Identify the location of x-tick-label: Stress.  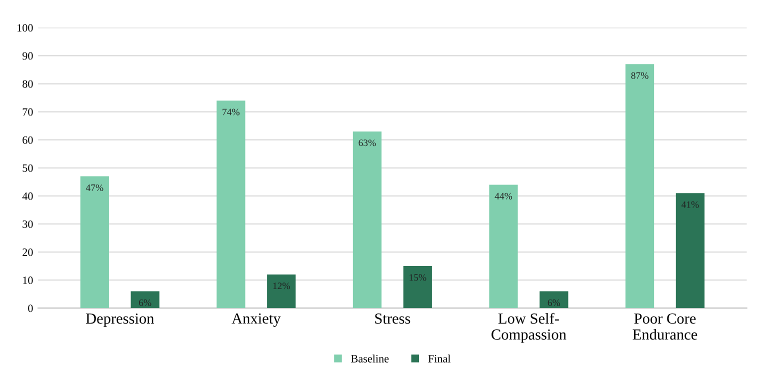
(392, 318).